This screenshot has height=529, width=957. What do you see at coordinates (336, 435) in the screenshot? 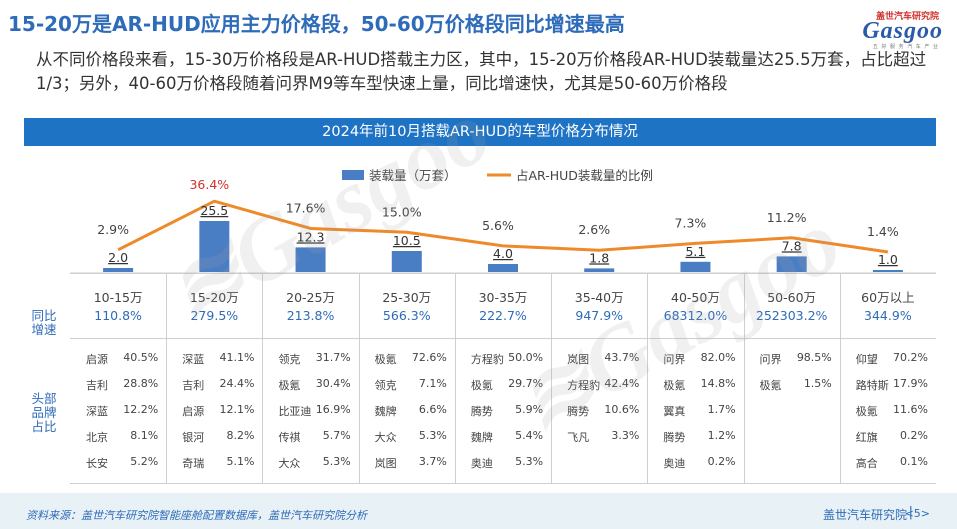
I see `brand-share: 5.7%` at bounding box center [336, 435].